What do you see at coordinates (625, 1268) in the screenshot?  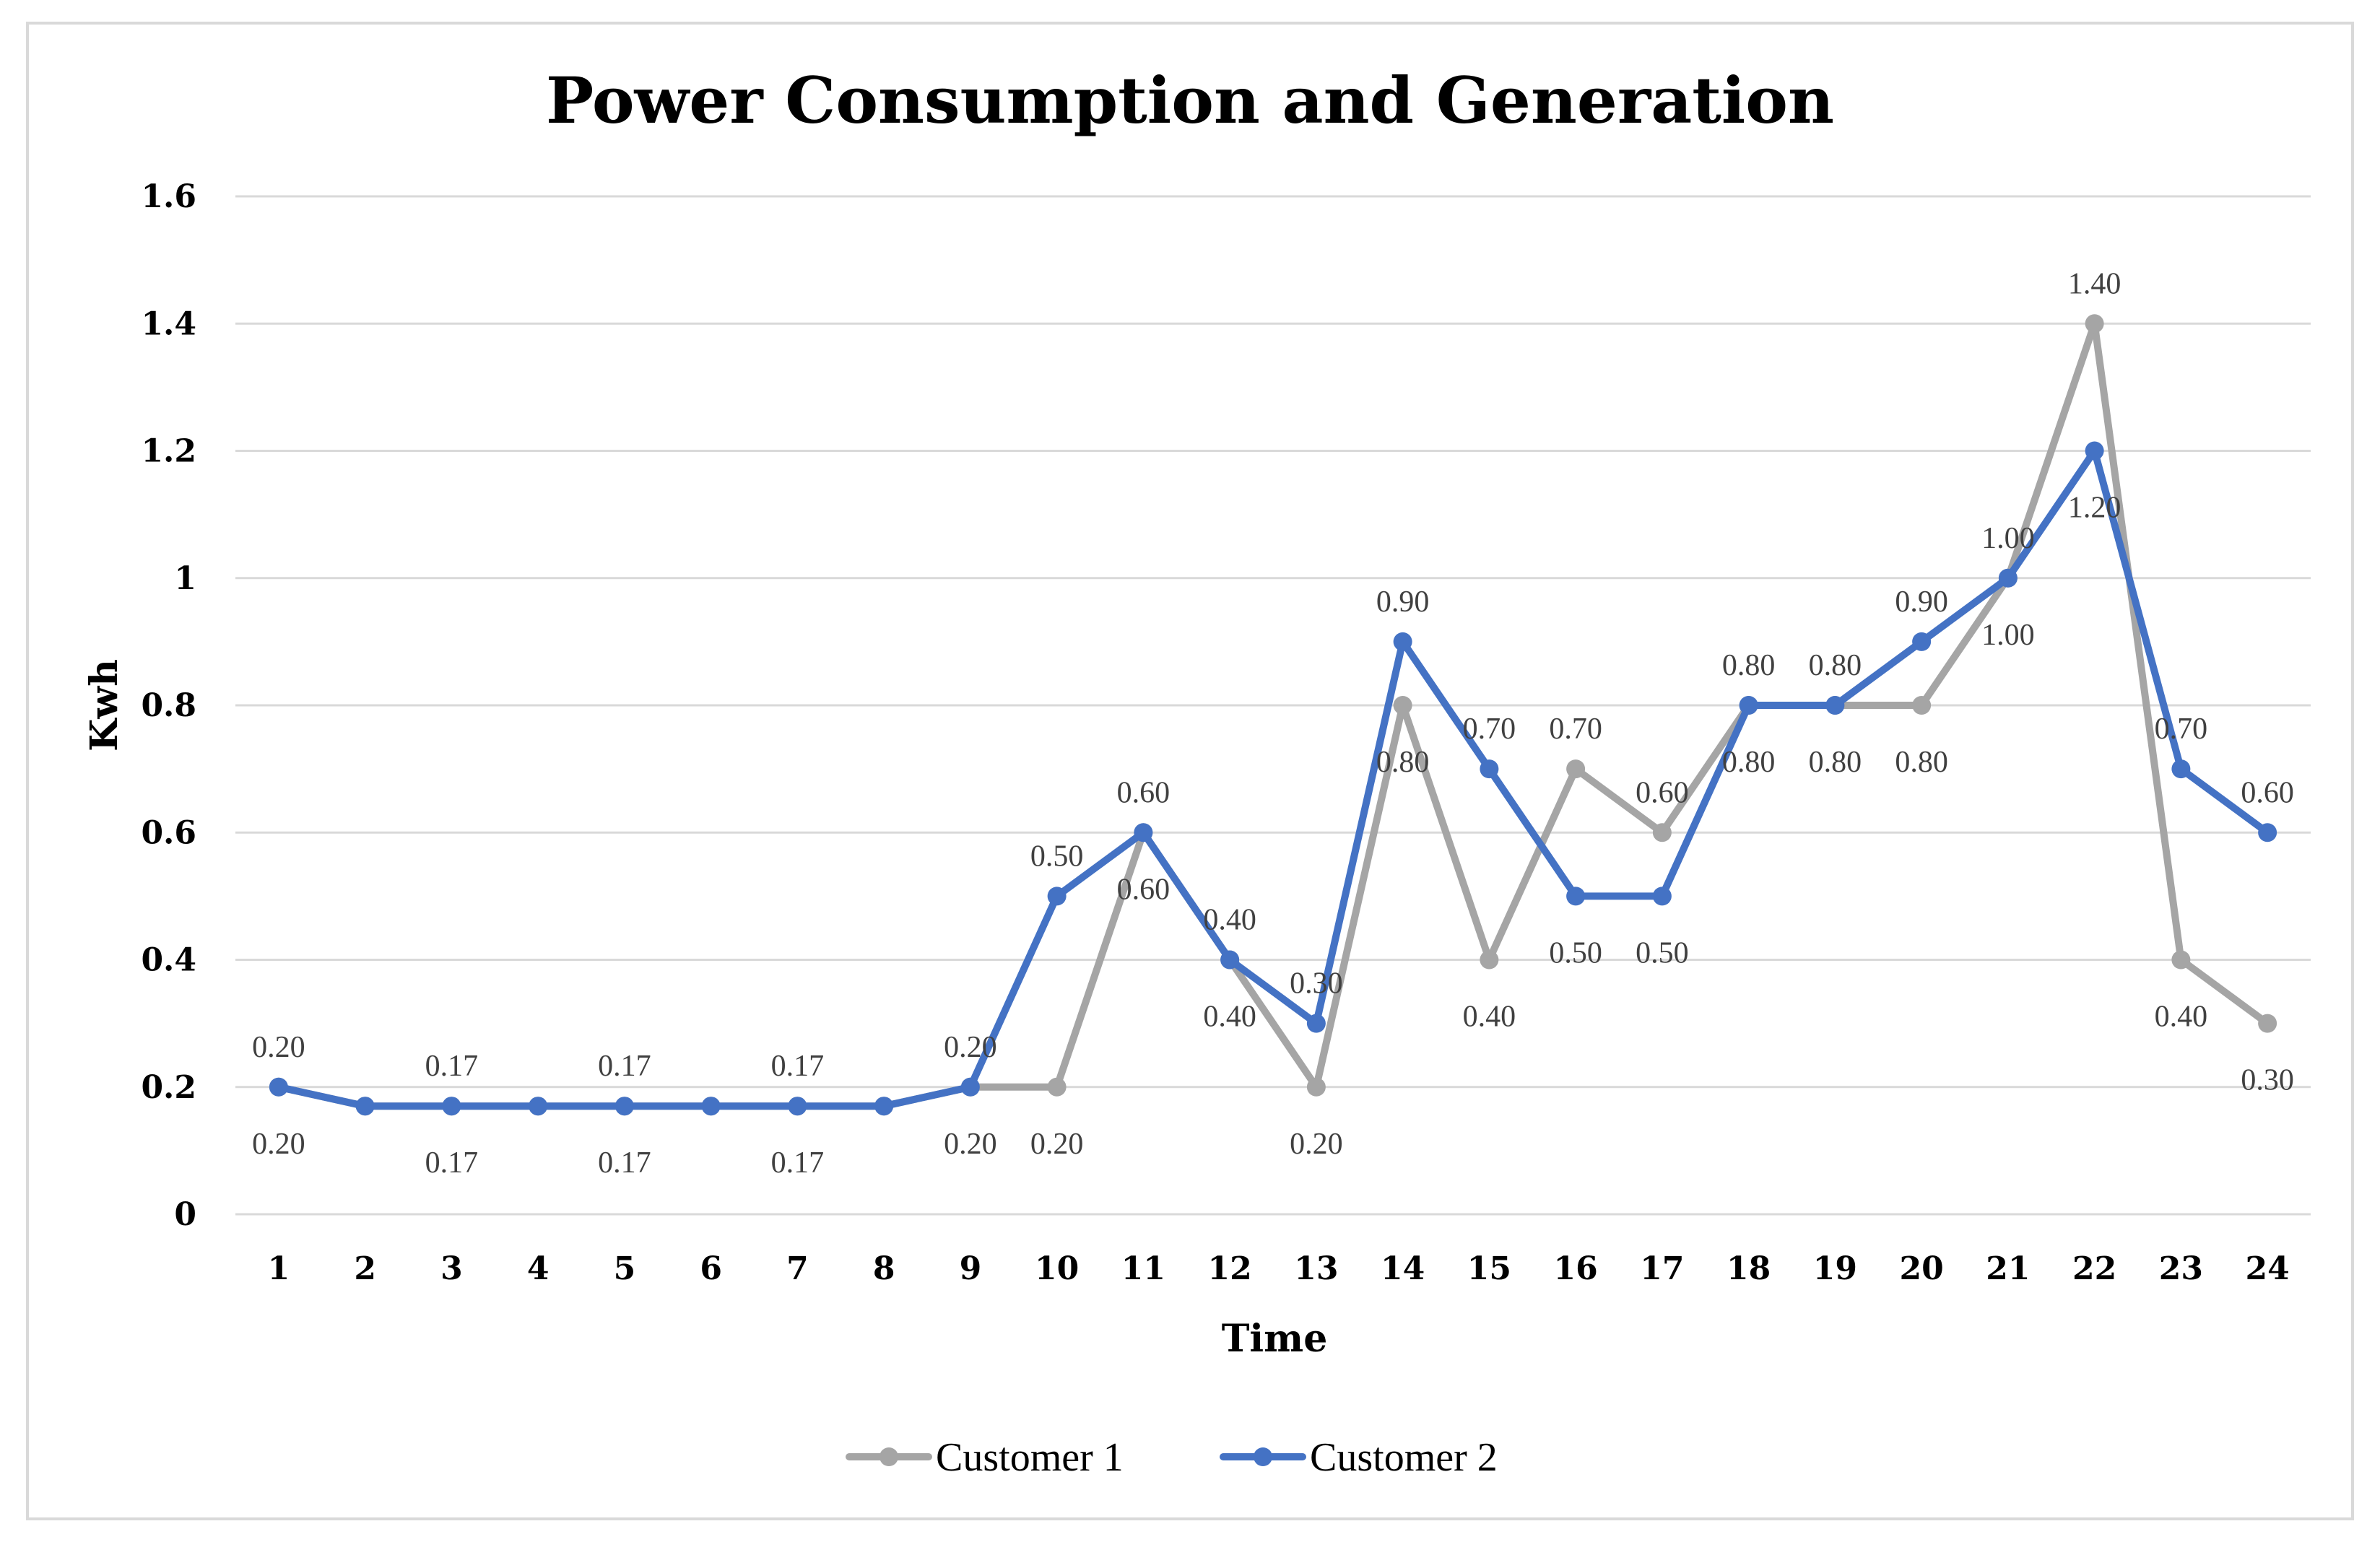 I see `x-tick-label: 5` at bounding box center [625, 1268].